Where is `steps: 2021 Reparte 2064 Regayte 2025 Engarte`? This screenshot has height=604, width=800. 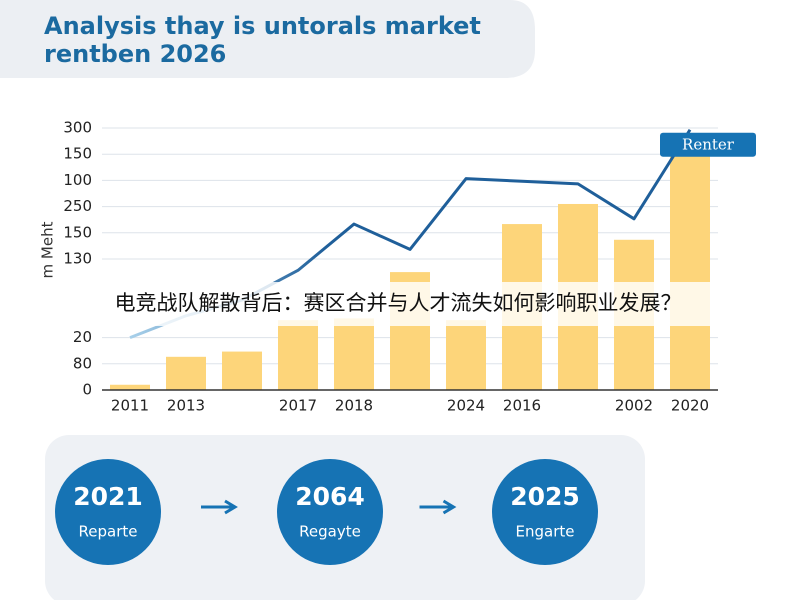 steps: 2021 Reparte 2064 Regayte 2025 Engarte is located at coordinates (326, 512).